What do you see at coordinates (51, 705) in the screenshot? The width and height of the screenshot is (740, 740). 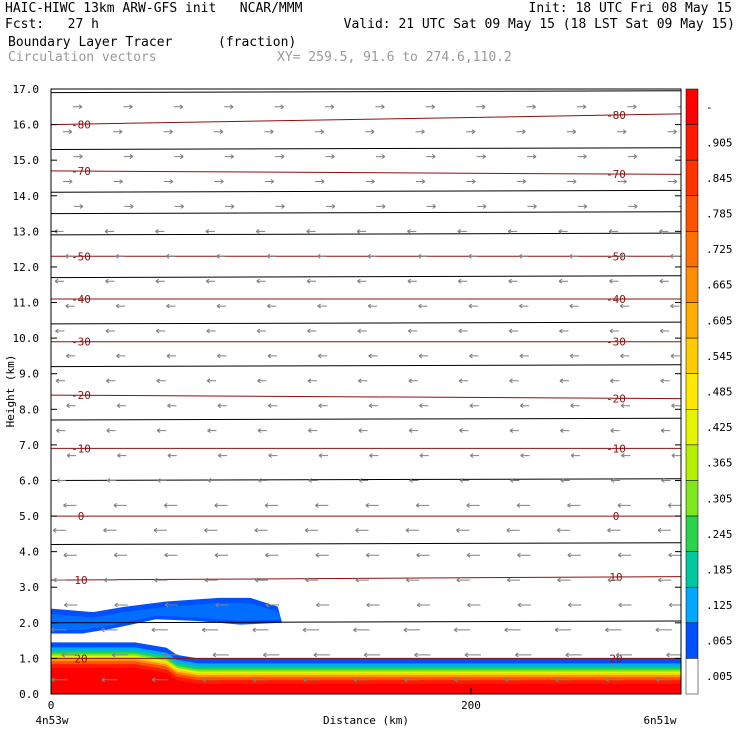 I see `x-tick-label-0: 0` at bounding box center [51, 705].